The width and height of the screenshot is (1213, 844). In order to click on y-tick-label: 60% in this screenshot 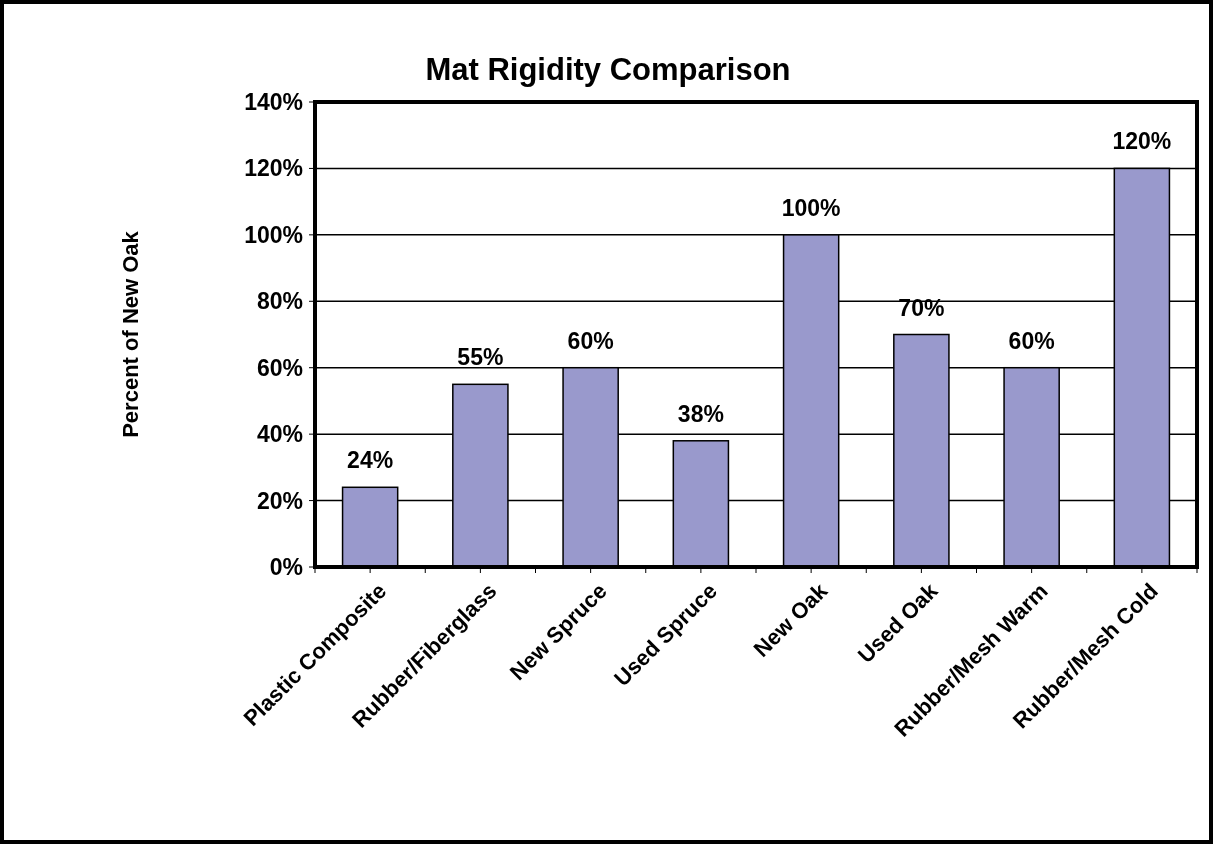, I will do `click(279, 367)`.